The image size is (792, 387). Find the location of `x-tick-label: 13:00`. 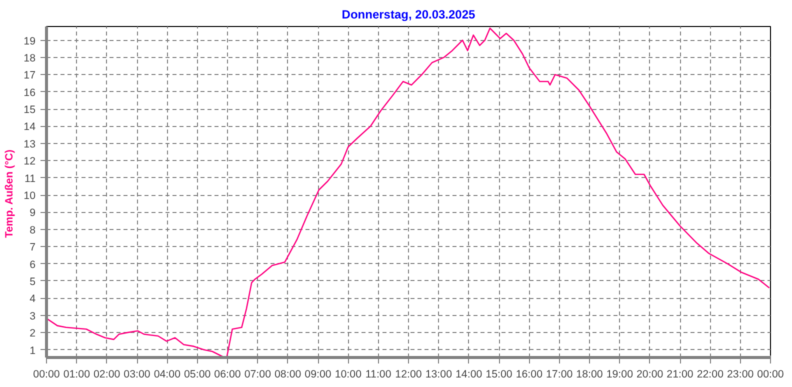

x-tick-label: 13:00 is located at coordinates (438, 374).